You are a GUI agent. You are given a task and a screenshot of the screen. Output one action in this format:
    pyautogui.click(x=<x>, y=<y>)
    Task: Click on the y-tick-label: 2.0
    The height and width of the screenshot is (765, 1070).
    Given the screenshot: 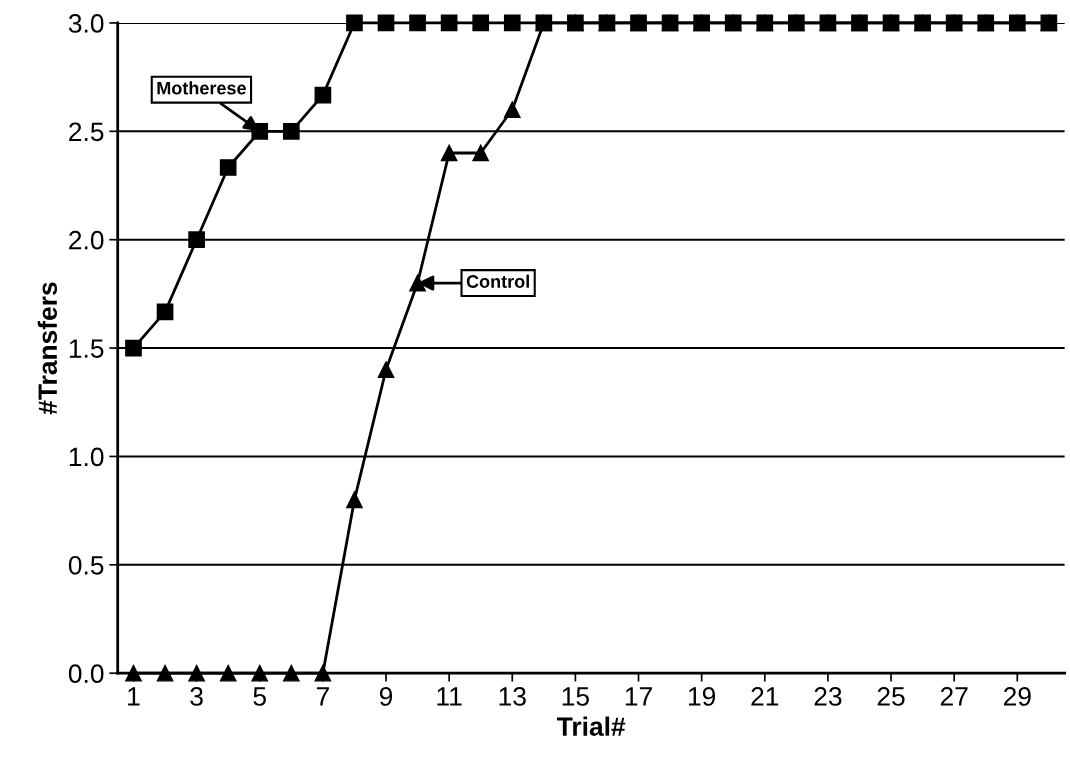 What is the action you would take?
    pyautogui.click(x=86, y=240)
    